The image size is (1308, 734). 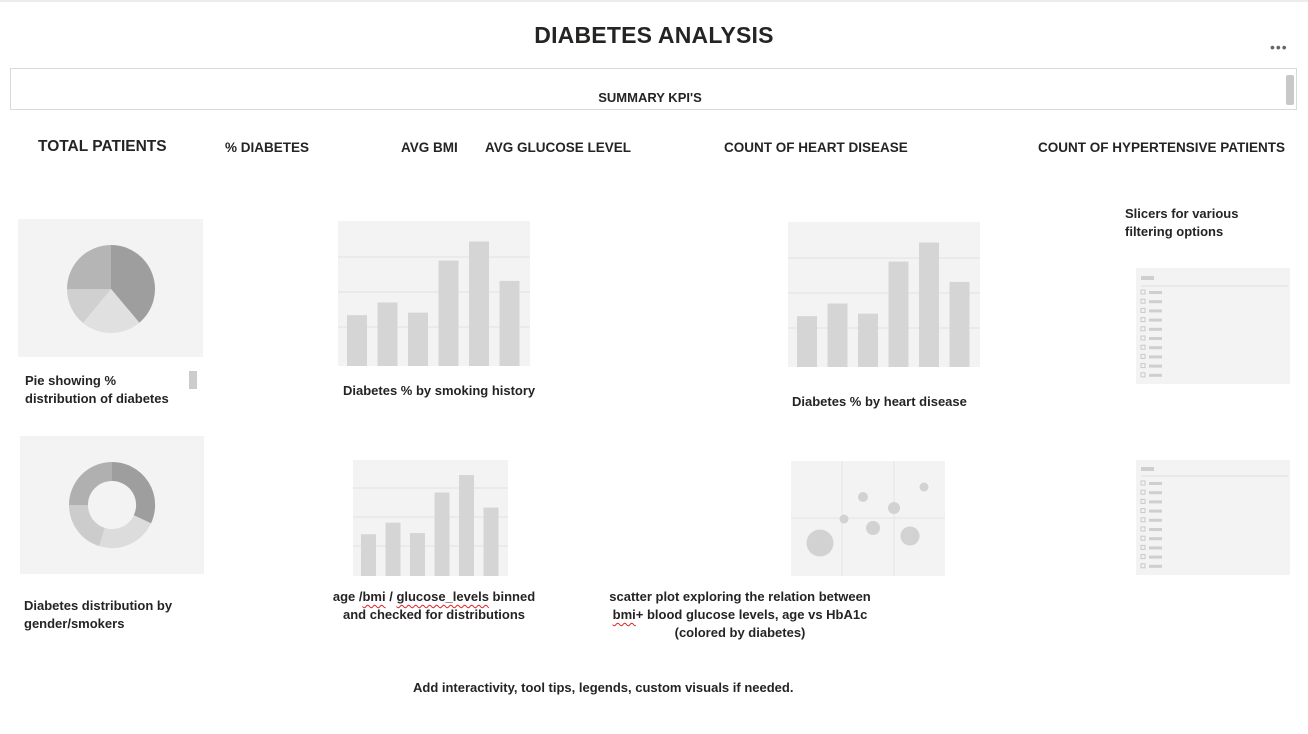 I want to click on binned-caption-line-2: and checked for distributions, so click(x=434, y=614).